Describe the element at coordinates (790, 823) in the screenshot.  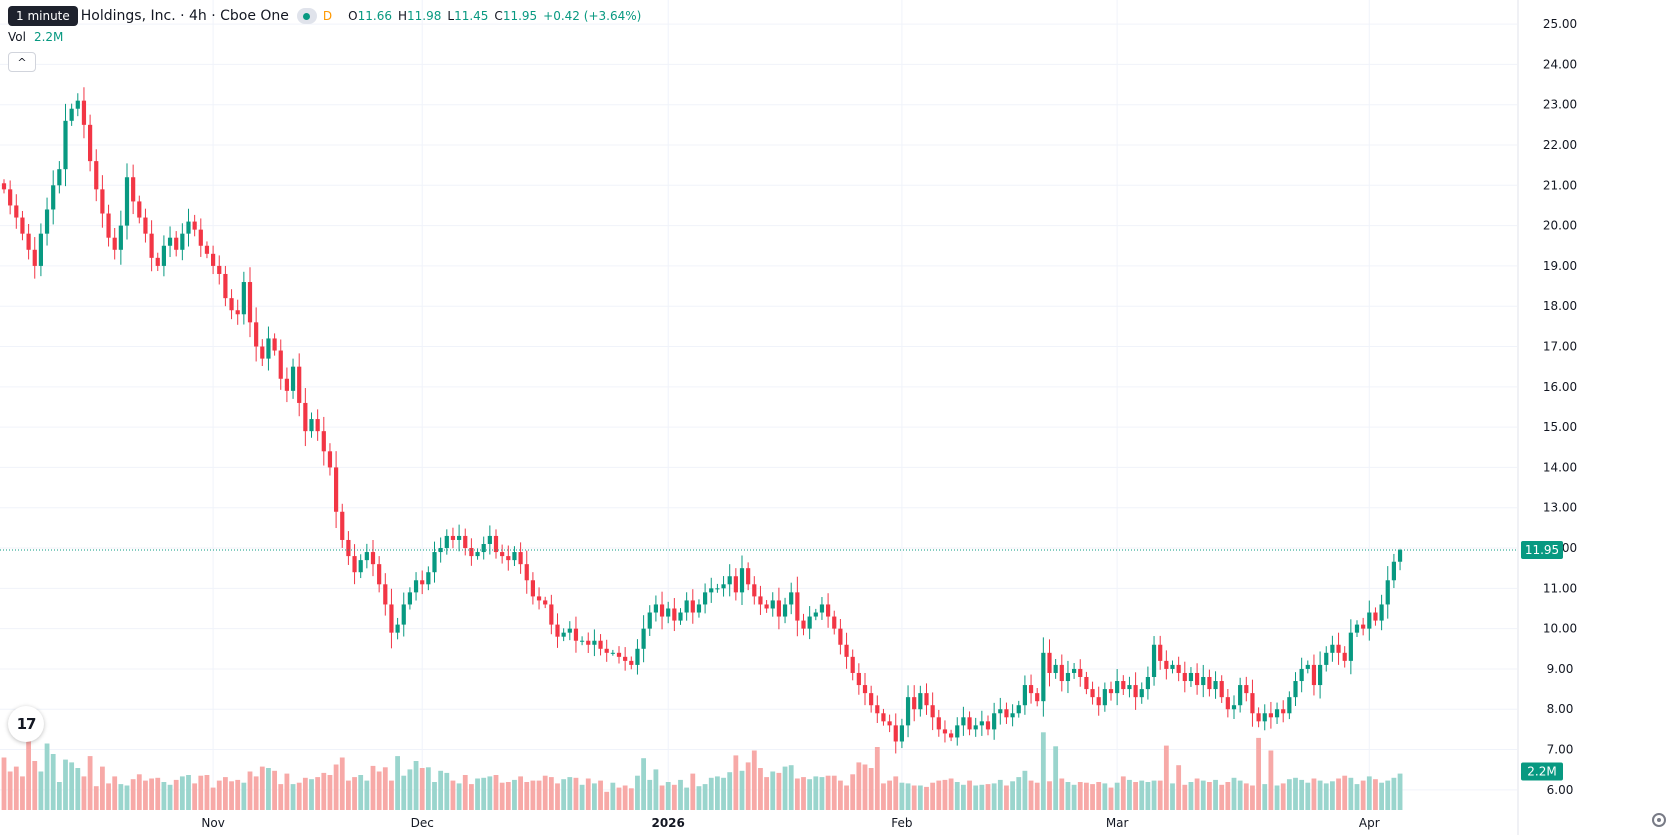
I see `time-axis: Nov Dec 2026 Feb Mar Apr` at that location.